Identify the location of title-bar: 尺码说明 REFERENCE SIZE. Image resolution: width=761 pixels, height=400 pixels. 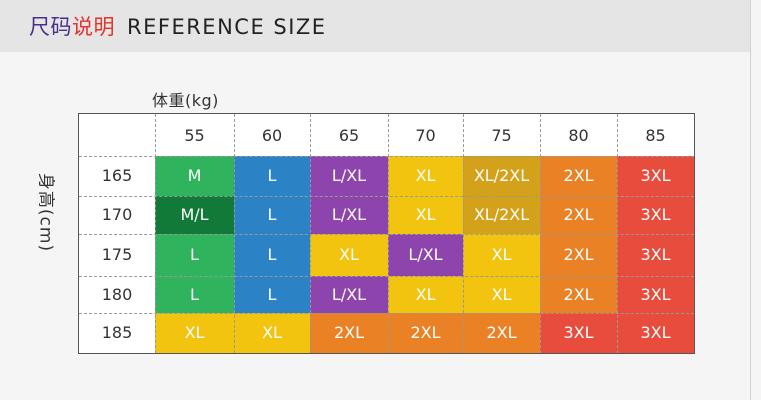
(375, 26).